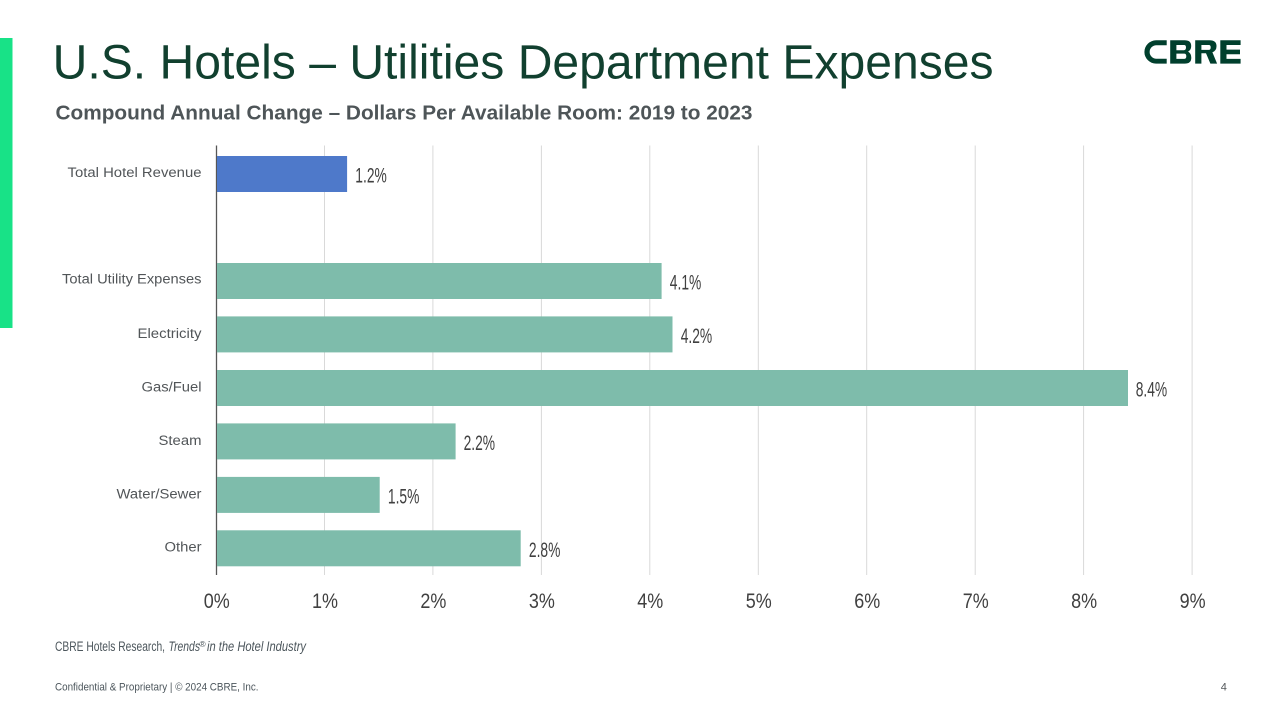 The image size is (1280, 720). I want to click on svg-text: 5%, so click(759, 601).